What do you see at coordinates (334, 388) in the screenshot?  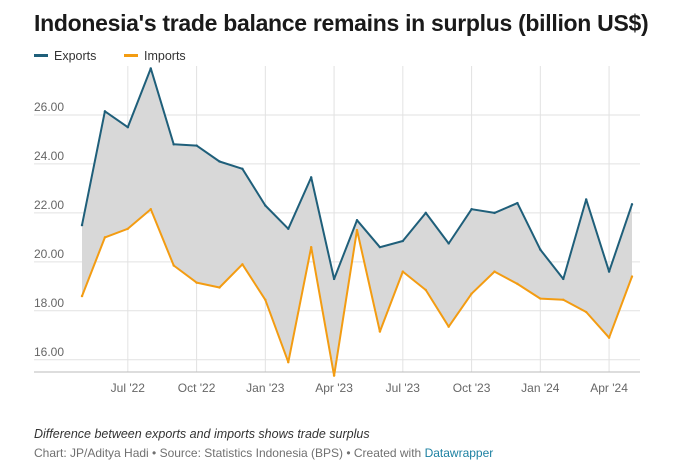 I see `x-tick-label: Apr '23` at bounding box center [334, 388].